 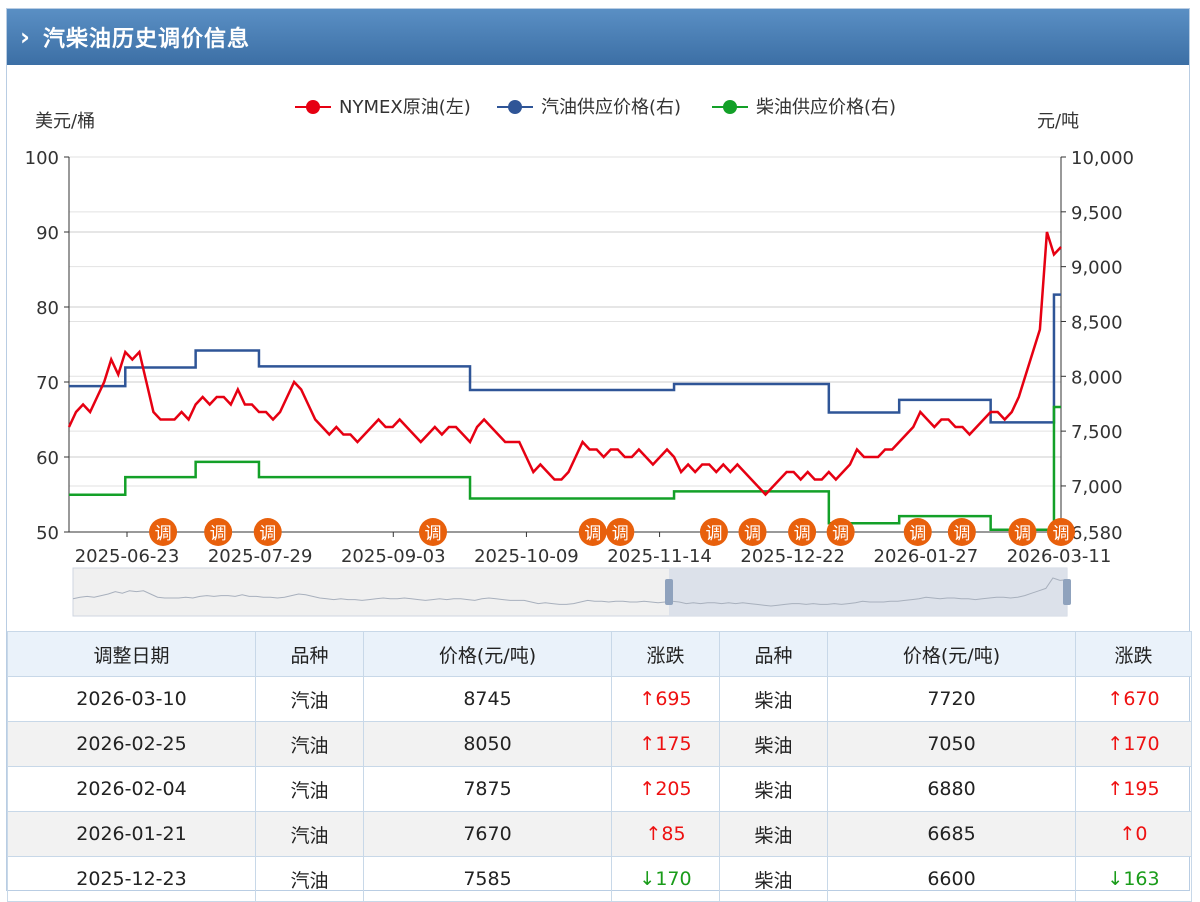 What do you see at coordinates (792, 556) in the screenshot?
I see `x-tick-label: 2025-12-22` at bounding box center [792, 556].